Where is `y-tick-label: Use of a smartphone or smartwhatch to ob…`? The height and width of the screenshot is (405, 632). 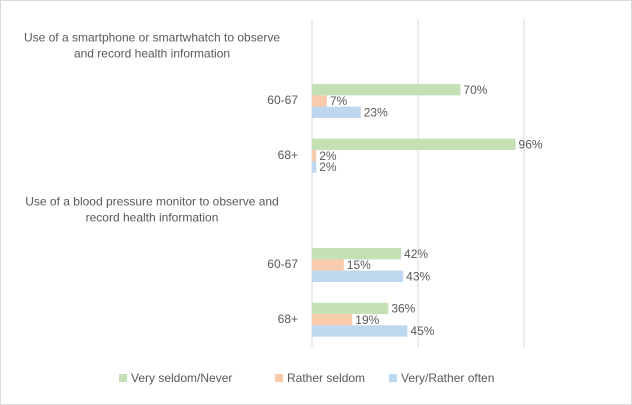 y-tick-label: Use of a smartphone or smartwhatch to ob… is located at coordinates (152, 46).